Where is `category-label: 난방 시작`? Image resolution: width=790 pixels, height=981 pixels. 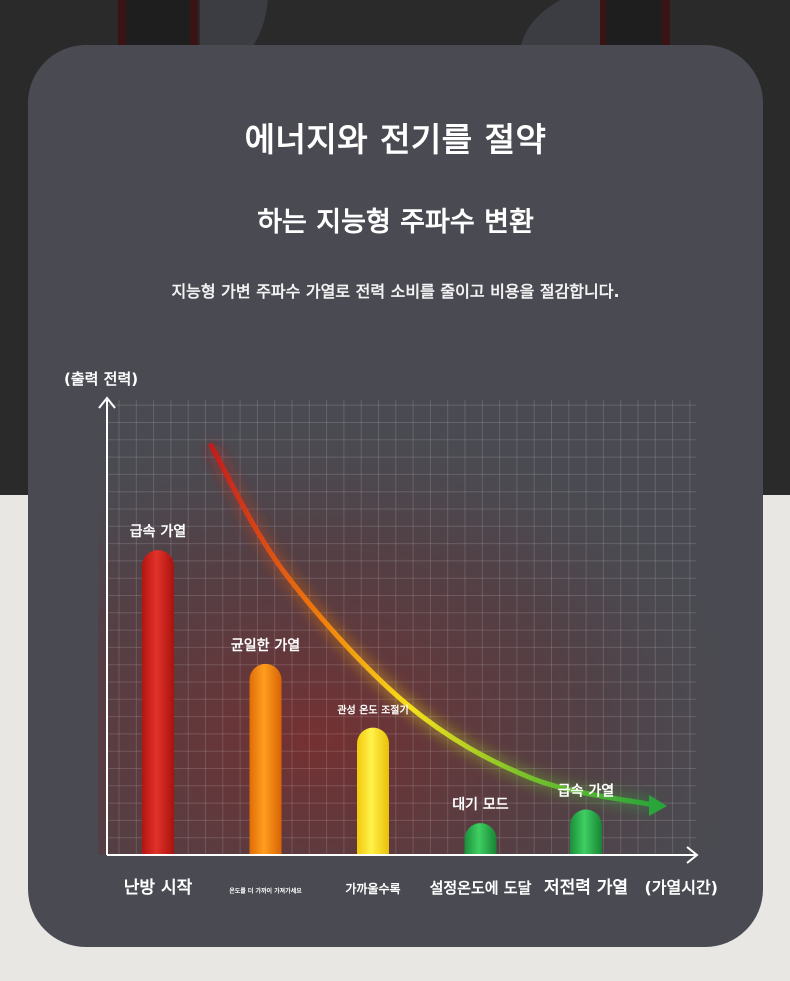 category-label: 난방 시작 is located at coordinates (158, 888).